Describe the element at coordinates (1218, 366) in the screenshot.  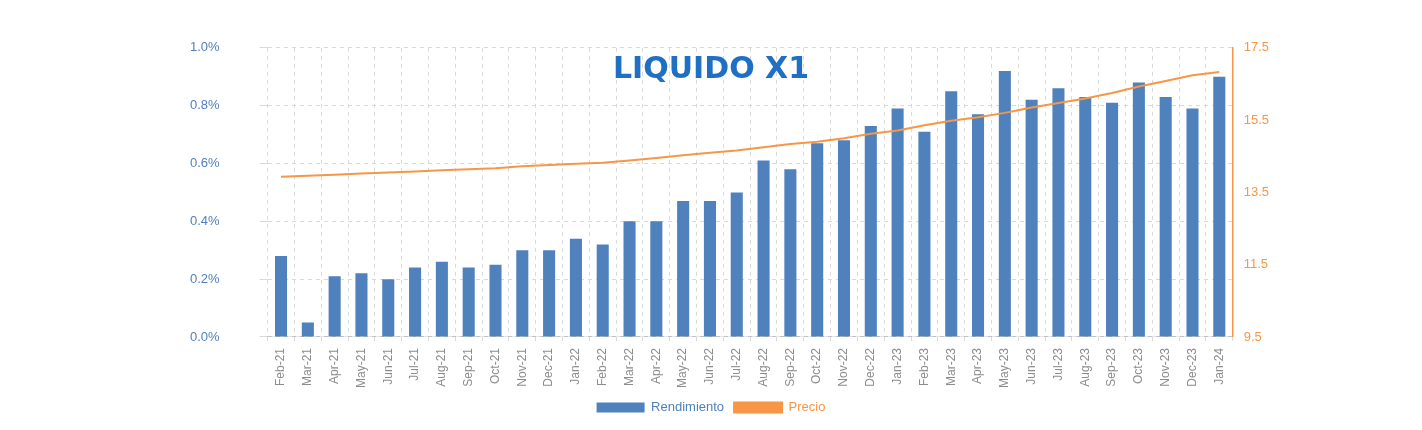
I see `x-tick-label: Jan-24` at that location.